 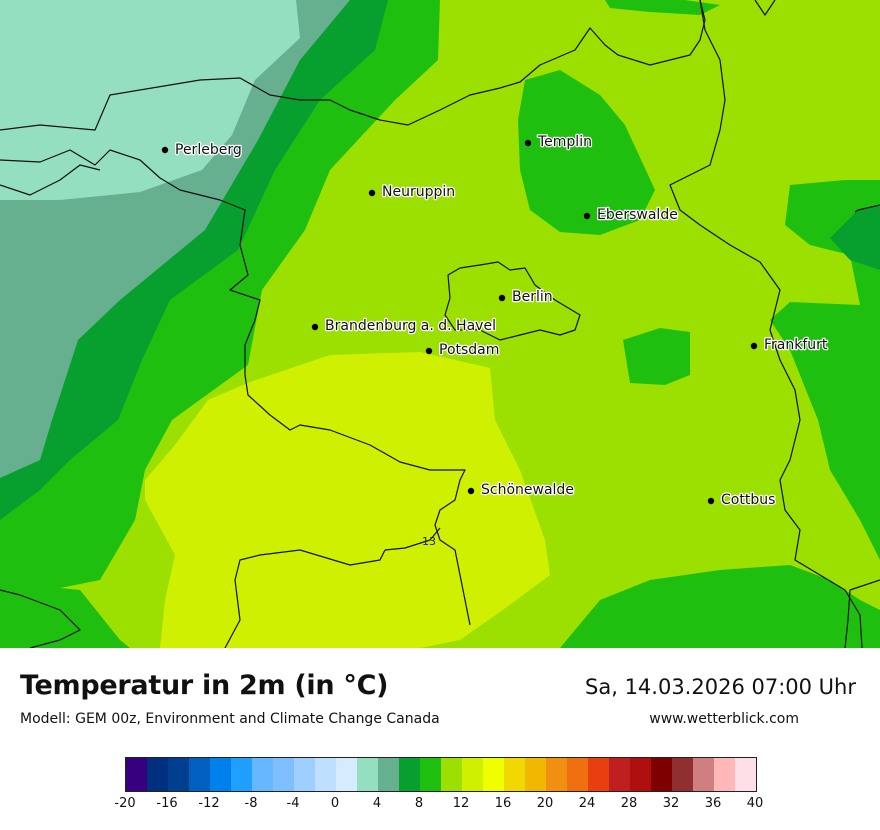 I want to click on legend-tick-label: 32, so click(x=671, y=803).